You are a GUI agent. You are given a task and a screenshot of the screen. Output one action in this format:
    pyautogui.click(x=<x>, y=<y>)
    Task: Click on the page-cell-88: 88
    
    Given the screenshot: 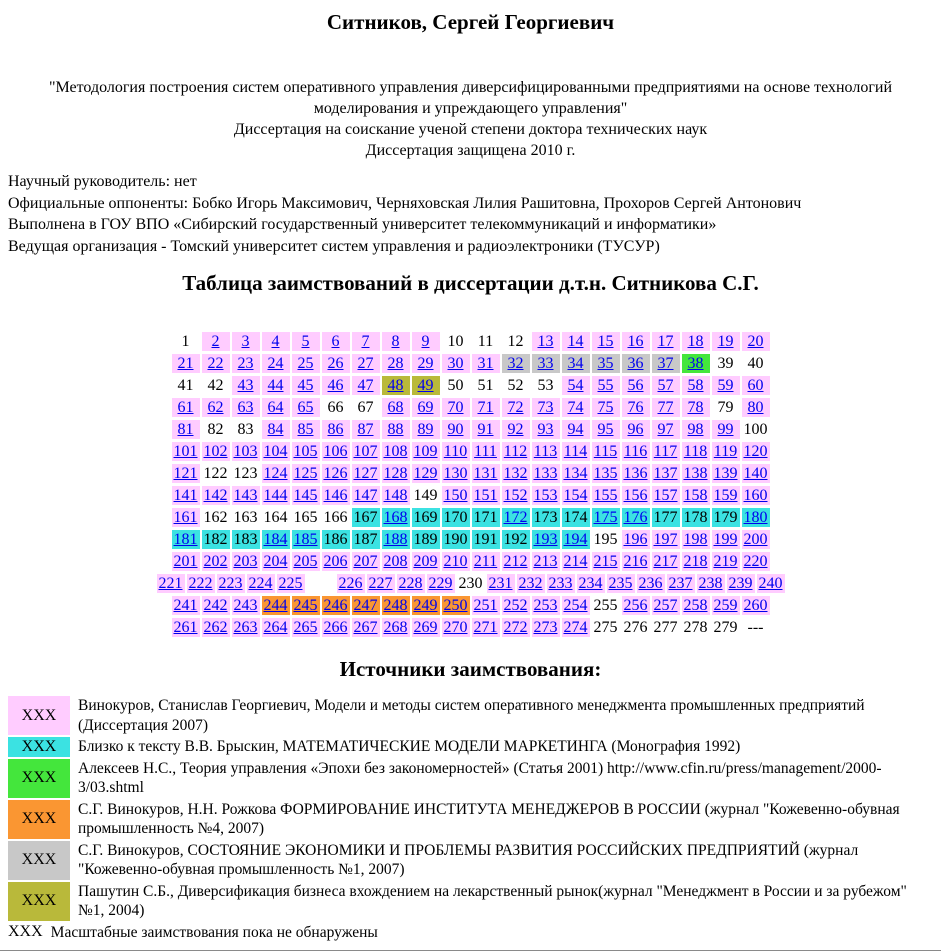 What is the action you would take?
    pyautogui.click(x=395, y=429)
    